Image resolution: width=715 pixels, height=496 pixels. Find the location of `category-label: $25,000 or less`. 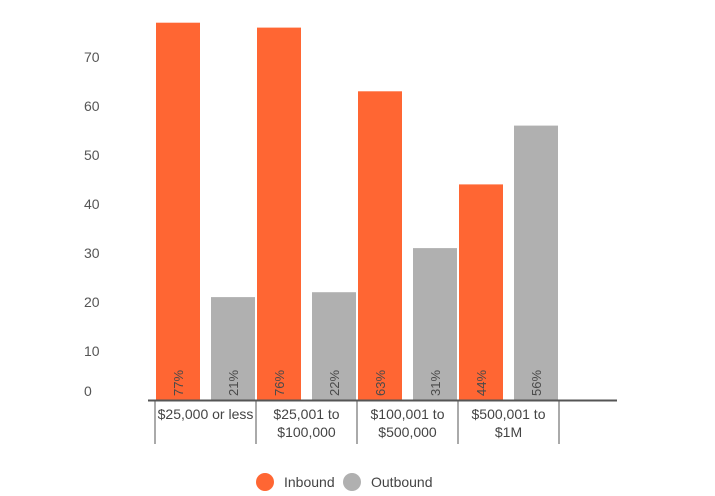

category-label: $25,000 or less is located at coordinates (206, 414).